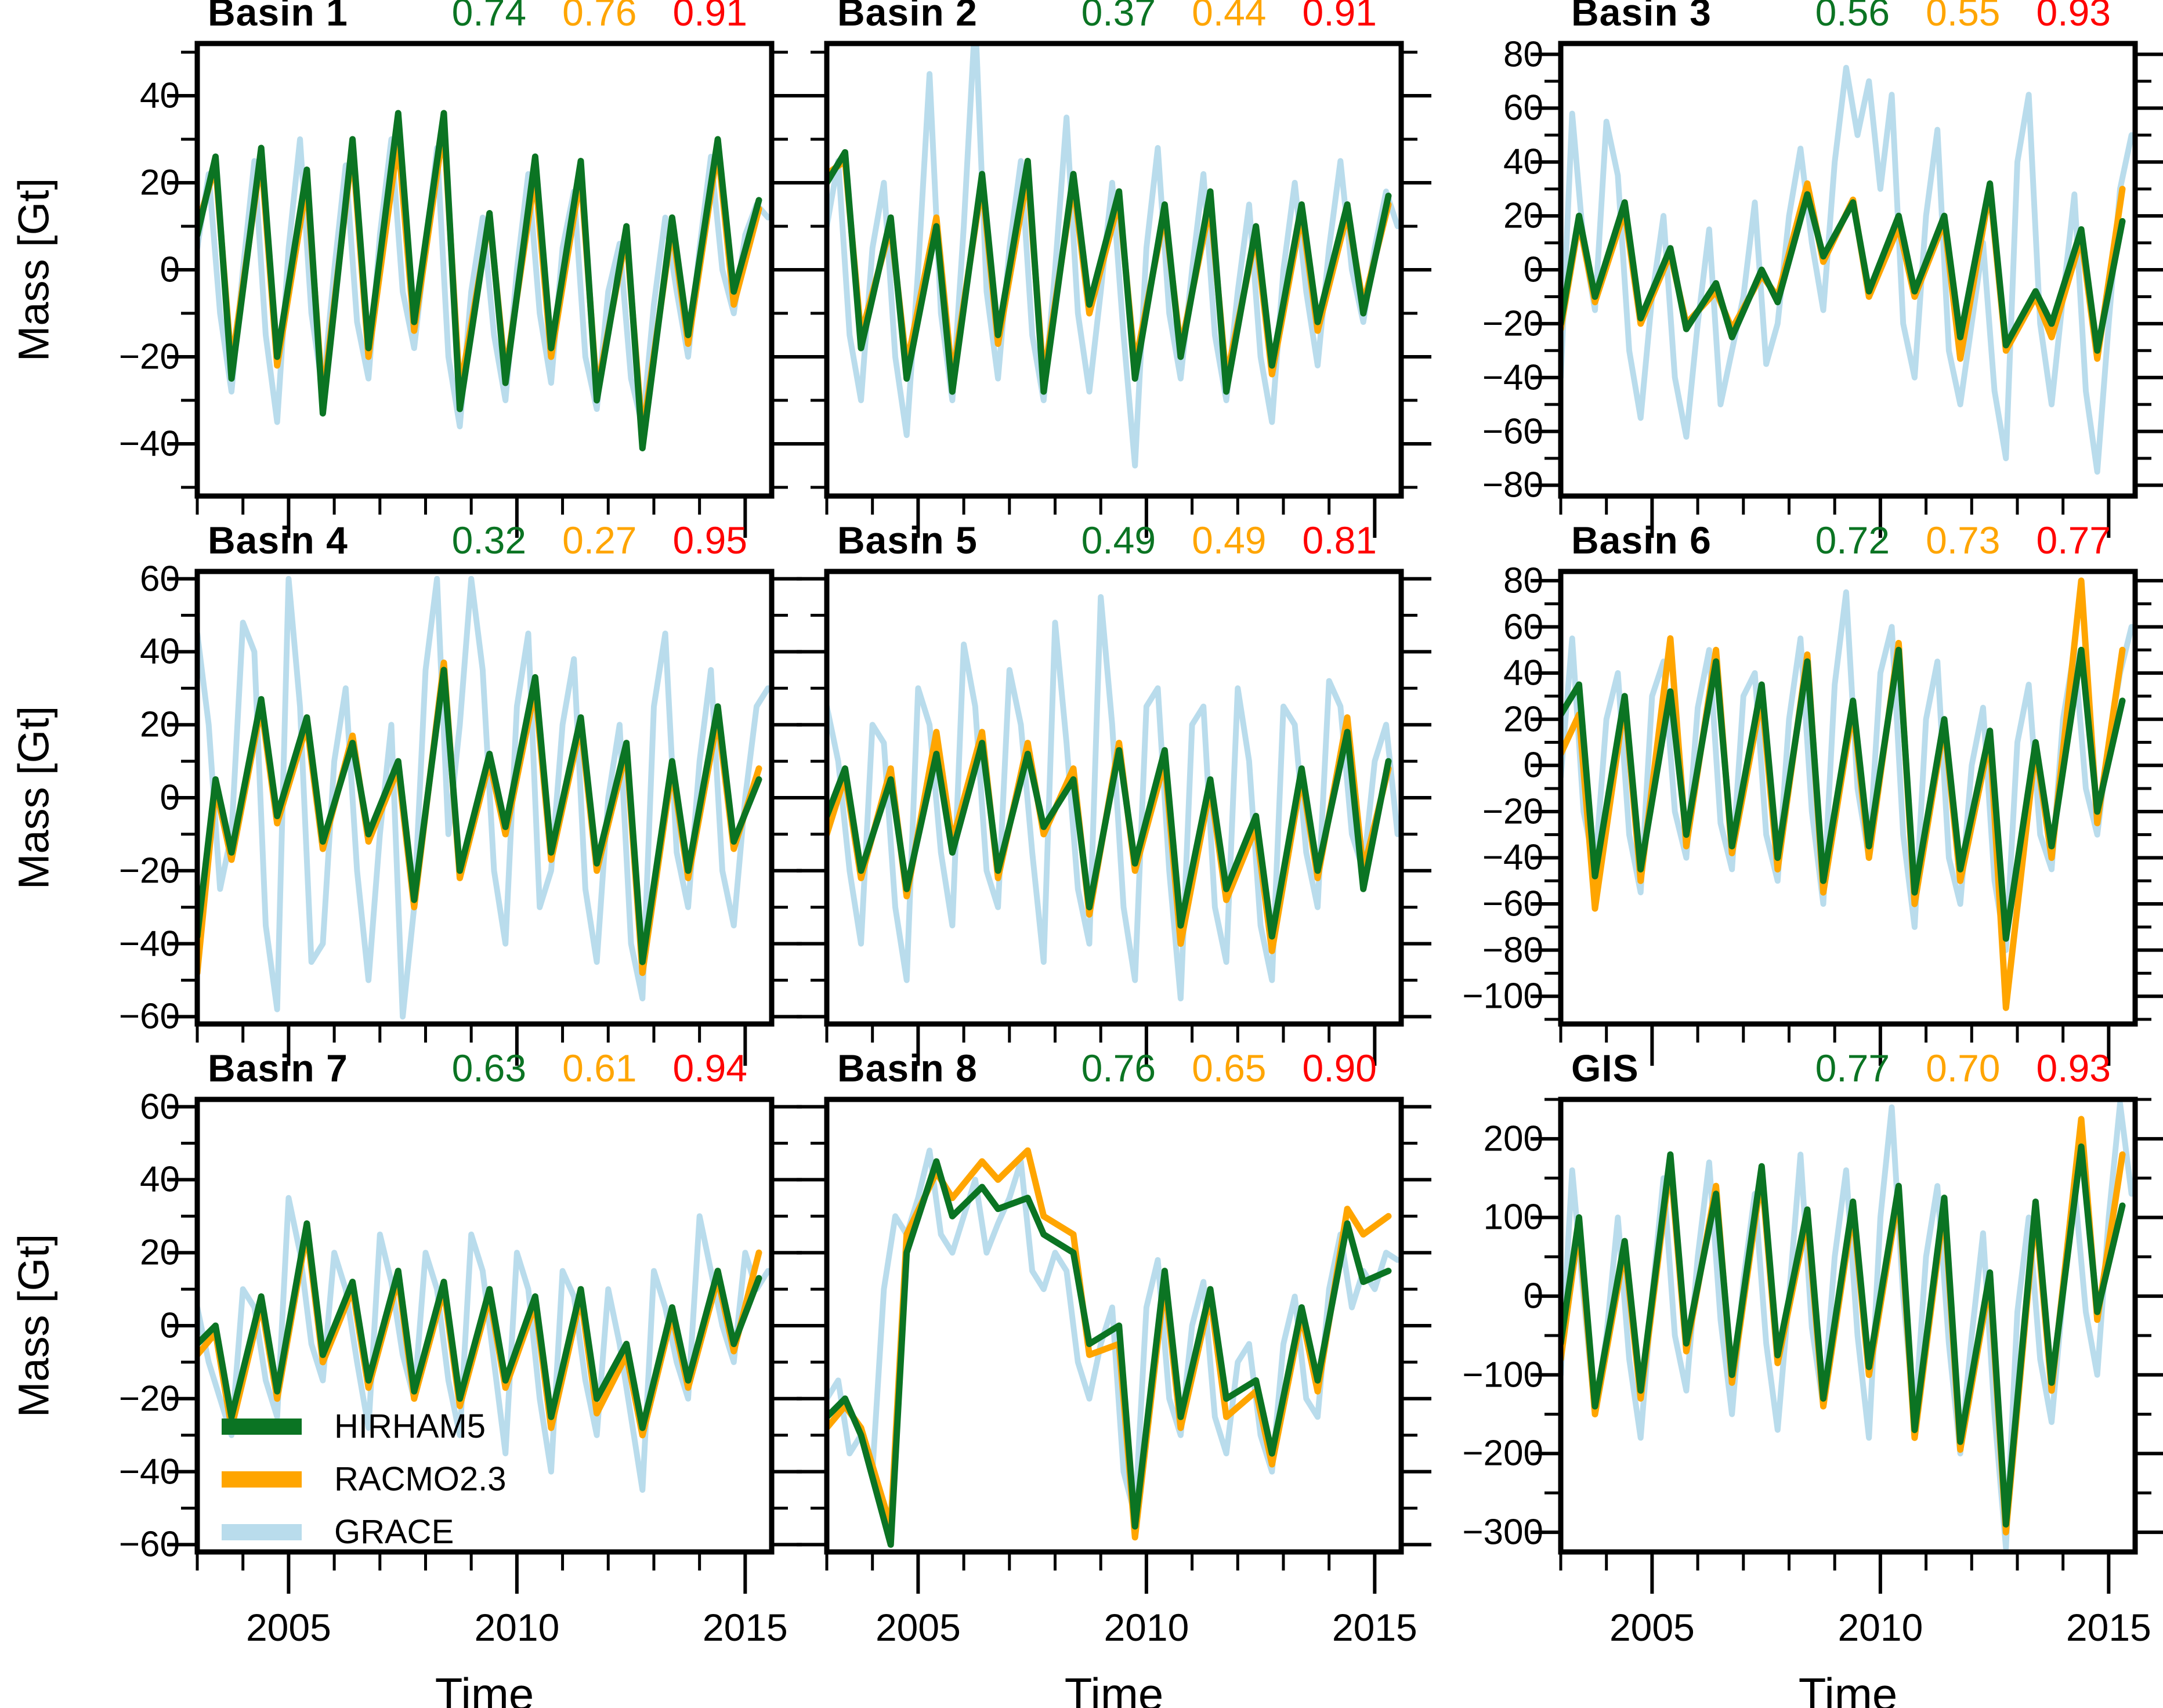  What do you see at coordinates (908, 1068) in the screenshot?
I see `panel-title-basin-8: Basin 8` at bounding box center [908, 1068].